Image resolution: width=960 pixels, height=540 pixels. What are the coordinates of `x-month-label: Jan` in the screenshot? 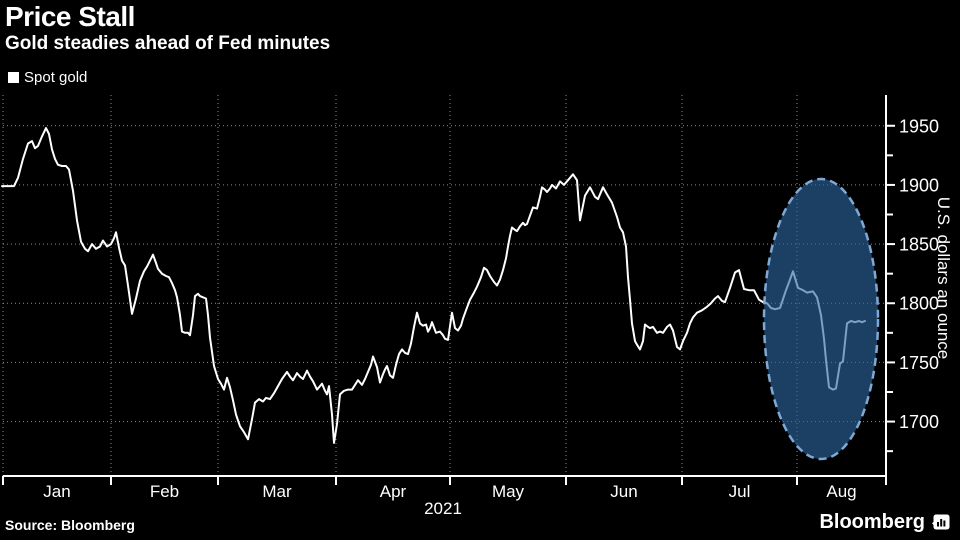 It's located at (56, 491).